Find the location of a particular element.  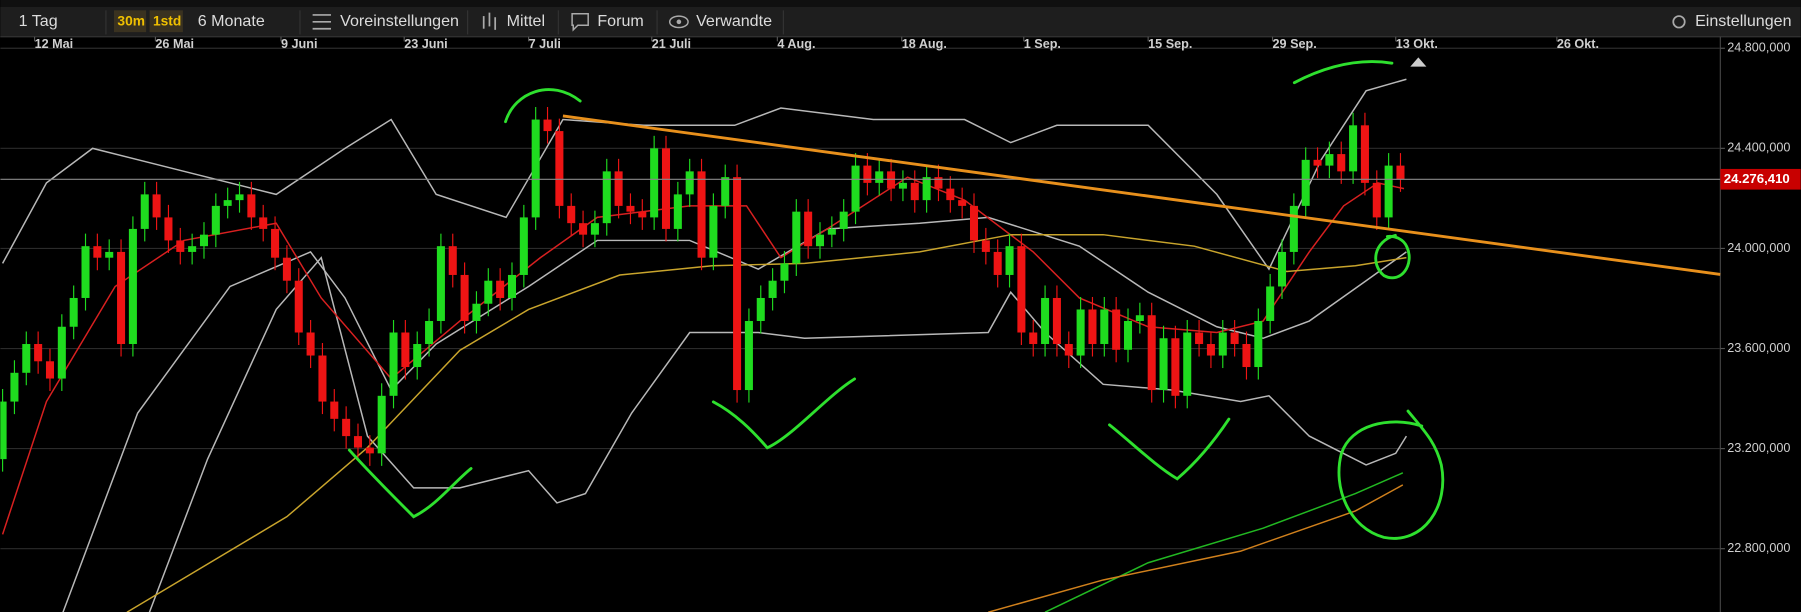

y-tick-label: 24.400,000 is located at coordinates (1758, 148).